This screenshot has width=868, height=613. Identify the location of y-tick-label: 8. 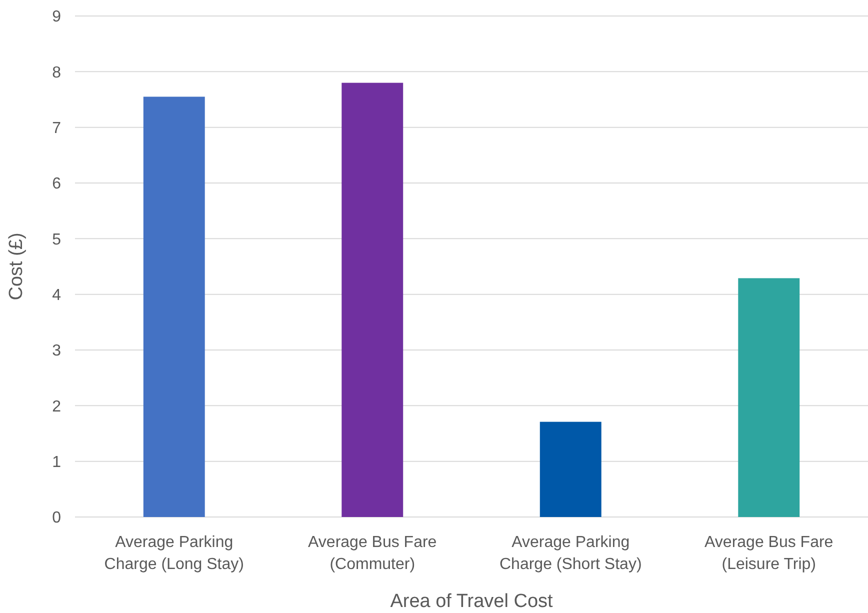
(57, 73).